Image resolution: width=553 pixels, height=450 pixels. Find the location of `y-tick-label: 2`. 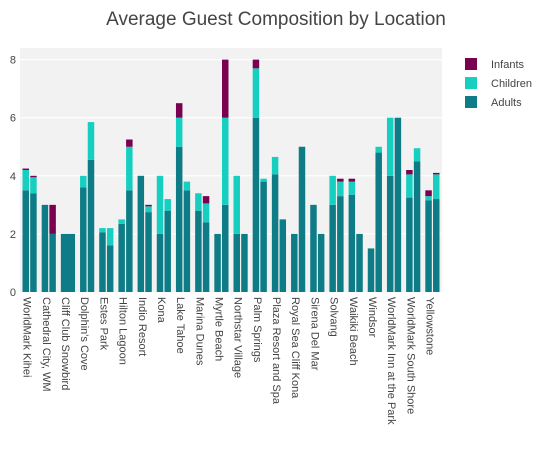

y-tick-label: 2 is located at coordinates (13, 235).